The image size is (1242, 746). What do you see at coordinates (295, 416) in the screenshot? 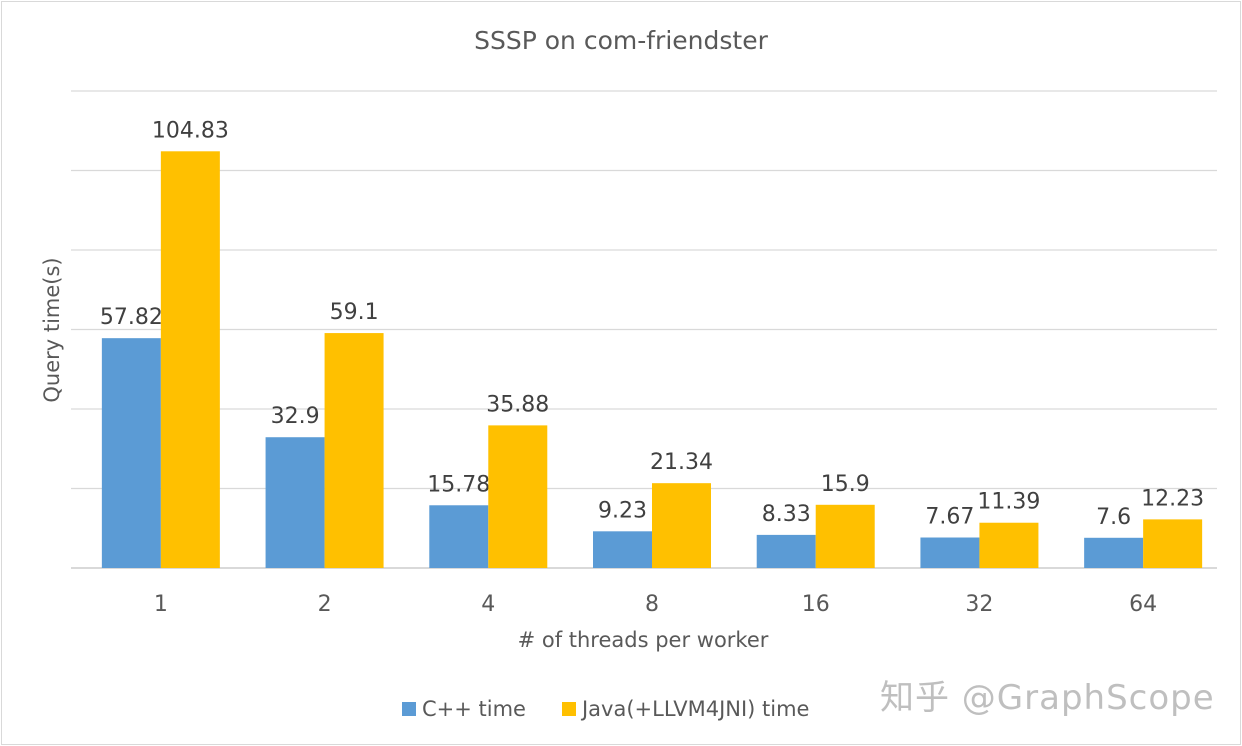
I see `data-label: 32.9` at bounding box center [295, 416].